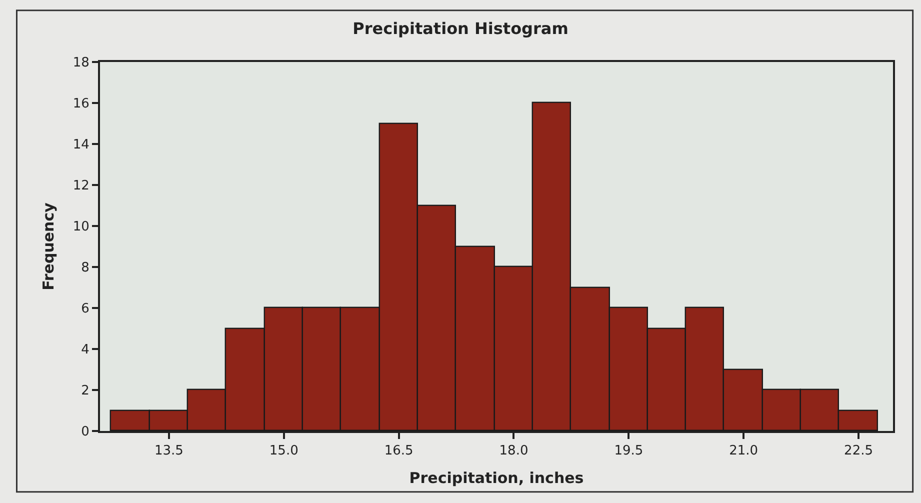  Describe the element at coordinates (629, 451) in the screenshot. I see `x-tick-label: 19.5` at that location.